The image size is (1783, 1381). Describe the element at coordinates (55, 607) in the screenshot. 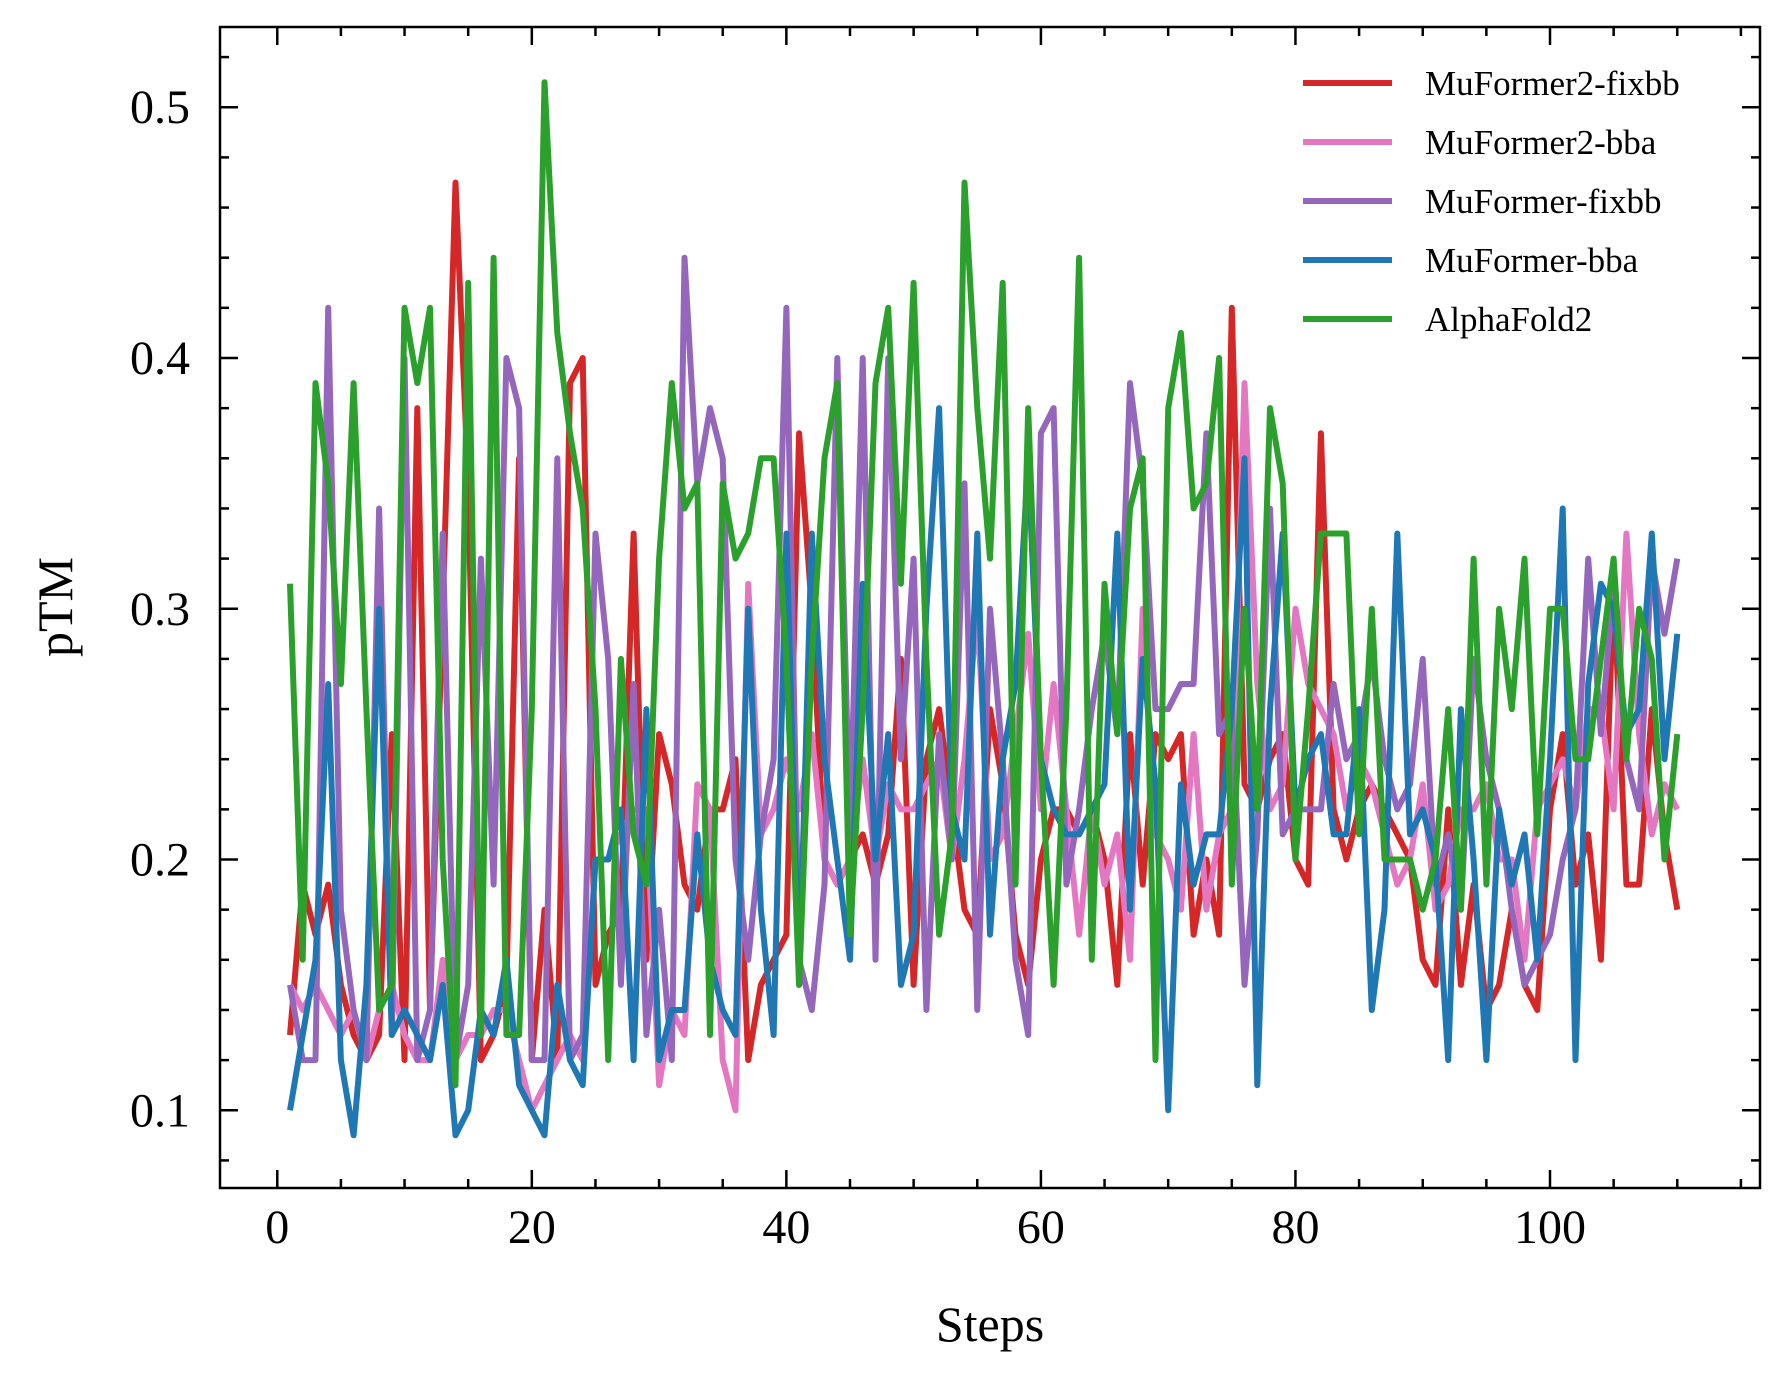

I see `y-axis-label: pTM` at that location.